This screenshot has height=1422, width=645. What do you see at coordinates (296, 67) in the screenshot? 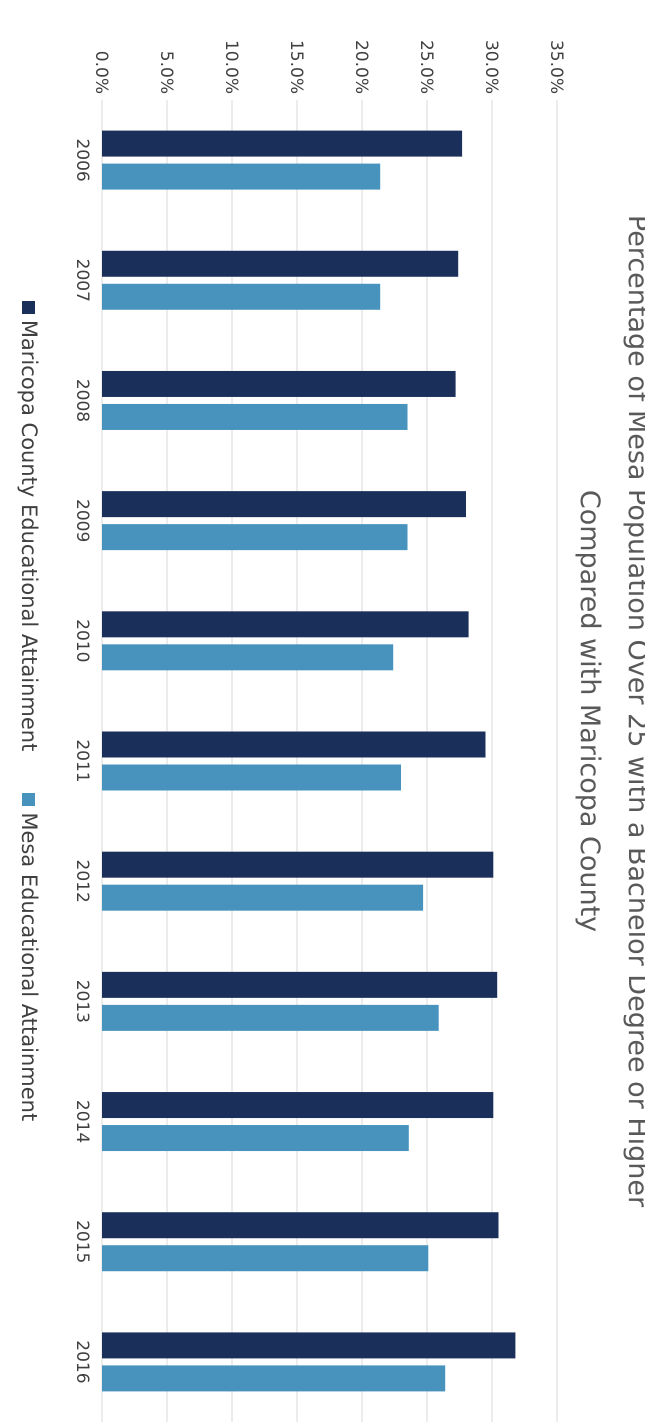
I see `y-tick-label: 15.0%` at bounding box center [296, 67].